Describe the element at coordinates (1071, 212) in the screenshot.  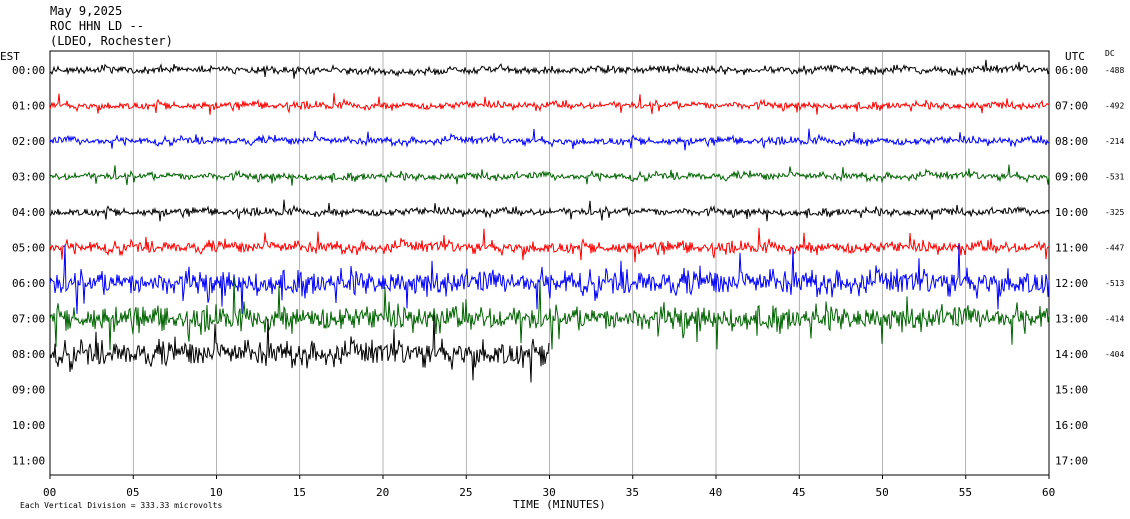
I see `utc-time-label: 10:00` at that location.